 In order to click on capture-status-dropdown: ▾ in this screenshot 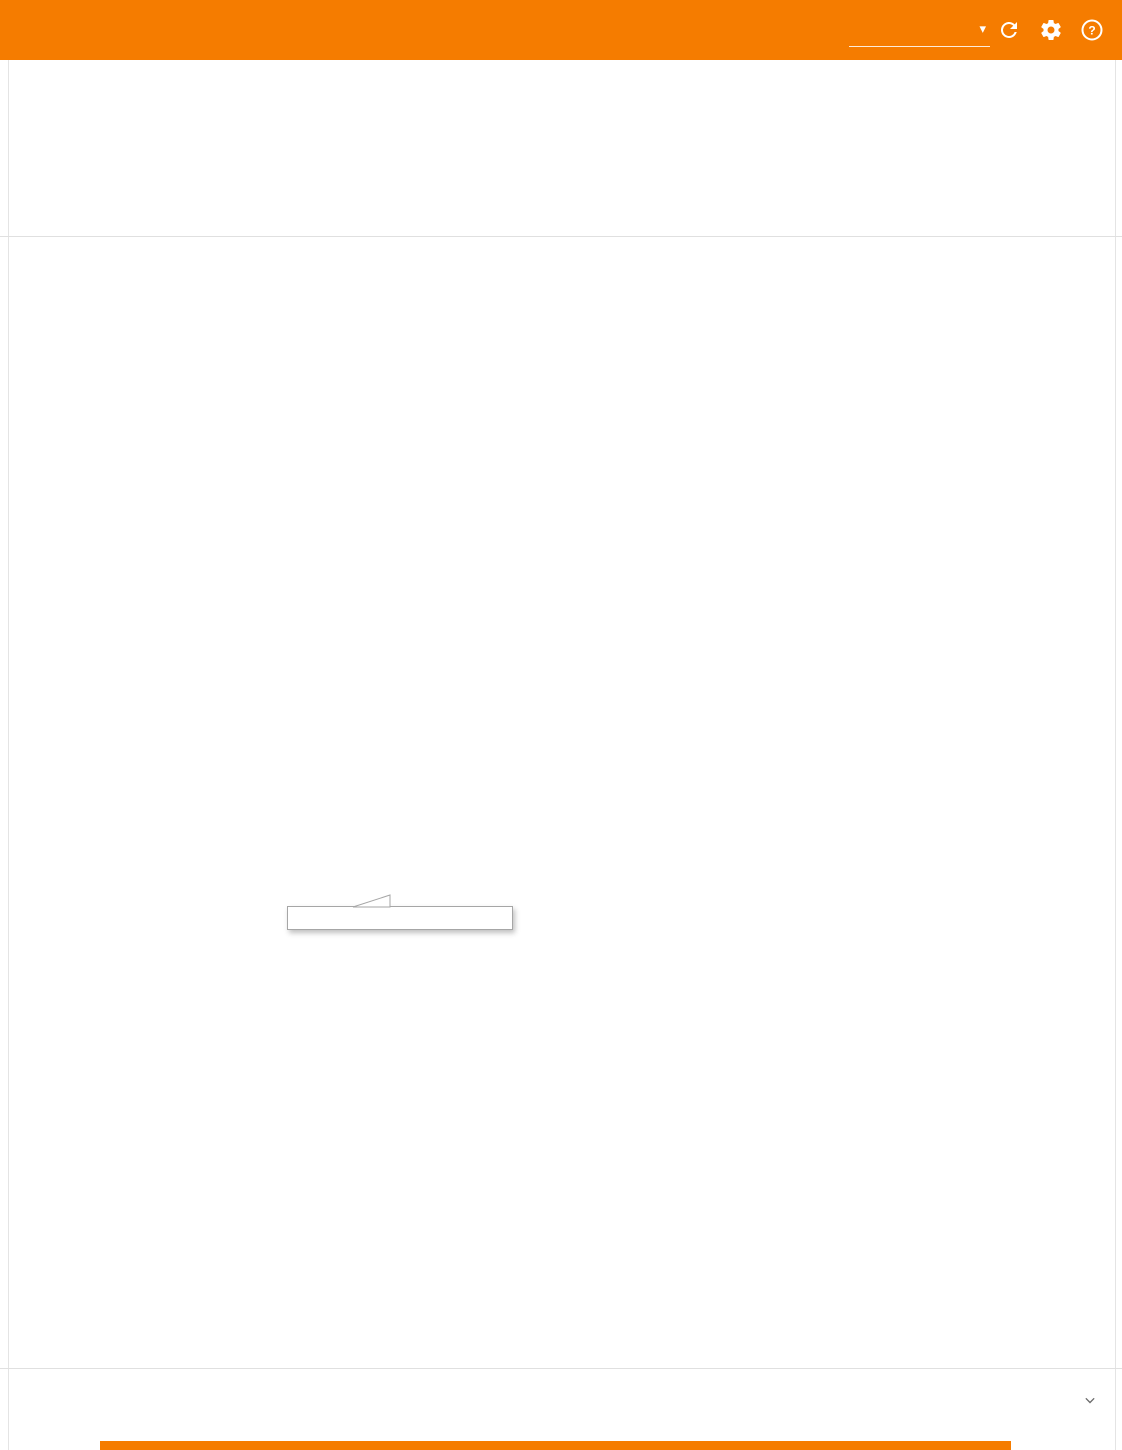, I will do `click(919, 29)`.